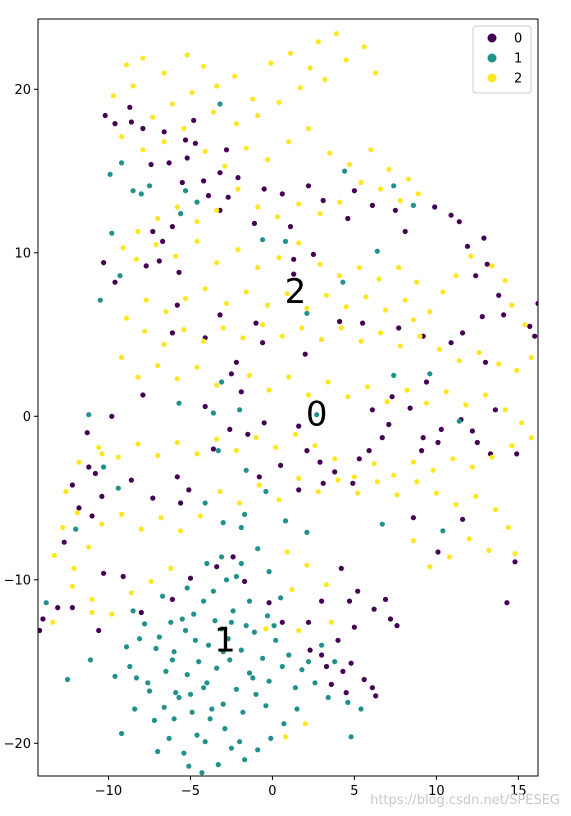 The width and height of the screenshot is (571, 816). I want to click on x-axis: −10 −5 0 5 10 15, so click(311, 787).